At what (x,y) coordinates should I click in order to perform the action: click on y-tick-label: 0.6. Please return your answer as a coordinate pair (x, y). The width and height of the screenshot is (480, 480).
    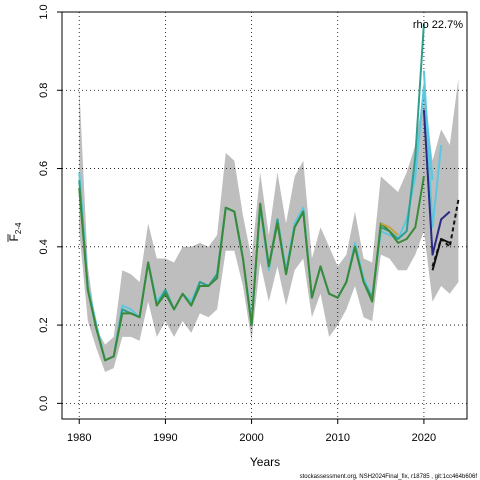
    Looking at the image, I should click on (44, 168).